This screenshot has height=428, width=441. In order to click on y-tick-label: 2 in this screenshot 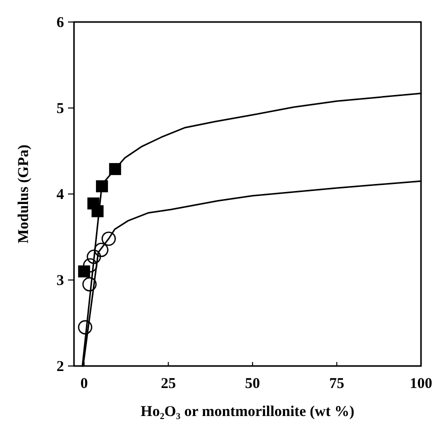, I will do `click(60, 367)`.